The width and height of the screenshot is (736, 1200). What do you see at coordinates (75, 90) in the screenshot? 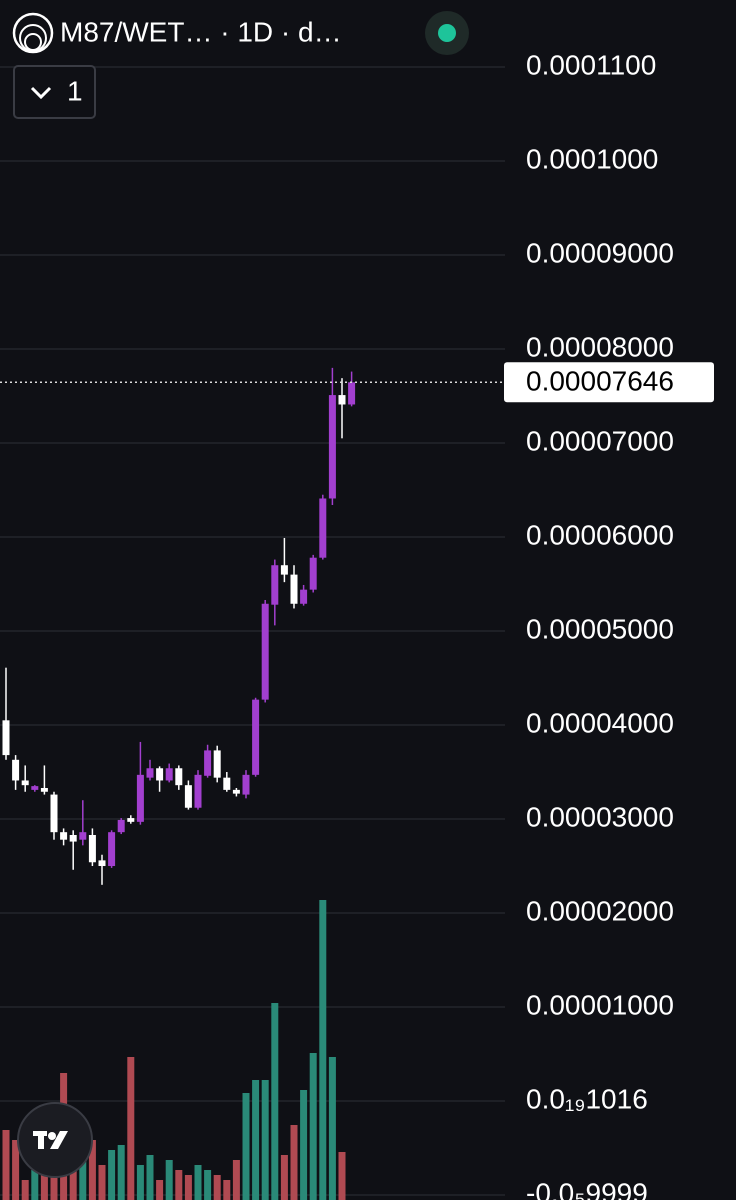
I see `indicator-count: 1` at bounding box center [75, 90].